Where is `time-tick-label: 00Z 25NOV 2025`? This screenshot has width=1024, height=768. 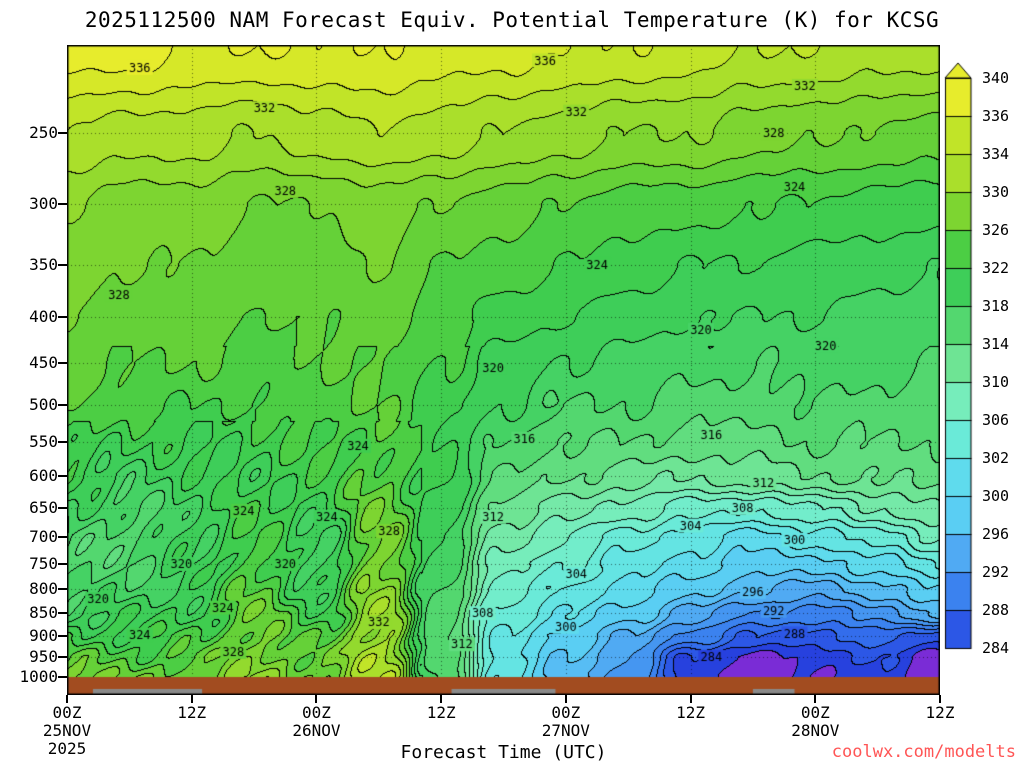 time-tick-label: 00Z 25NOV 2025 is located at coordinates (67, 731).